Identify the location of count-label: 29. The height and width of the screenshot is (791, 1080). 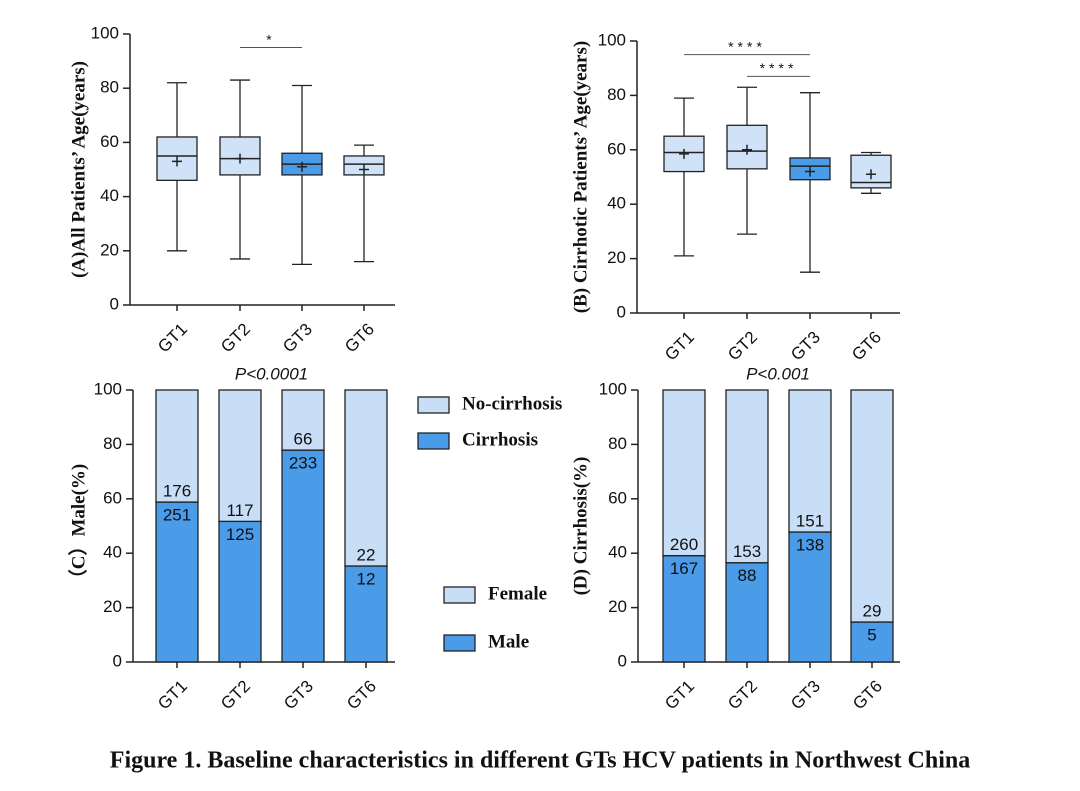
(872, 611).